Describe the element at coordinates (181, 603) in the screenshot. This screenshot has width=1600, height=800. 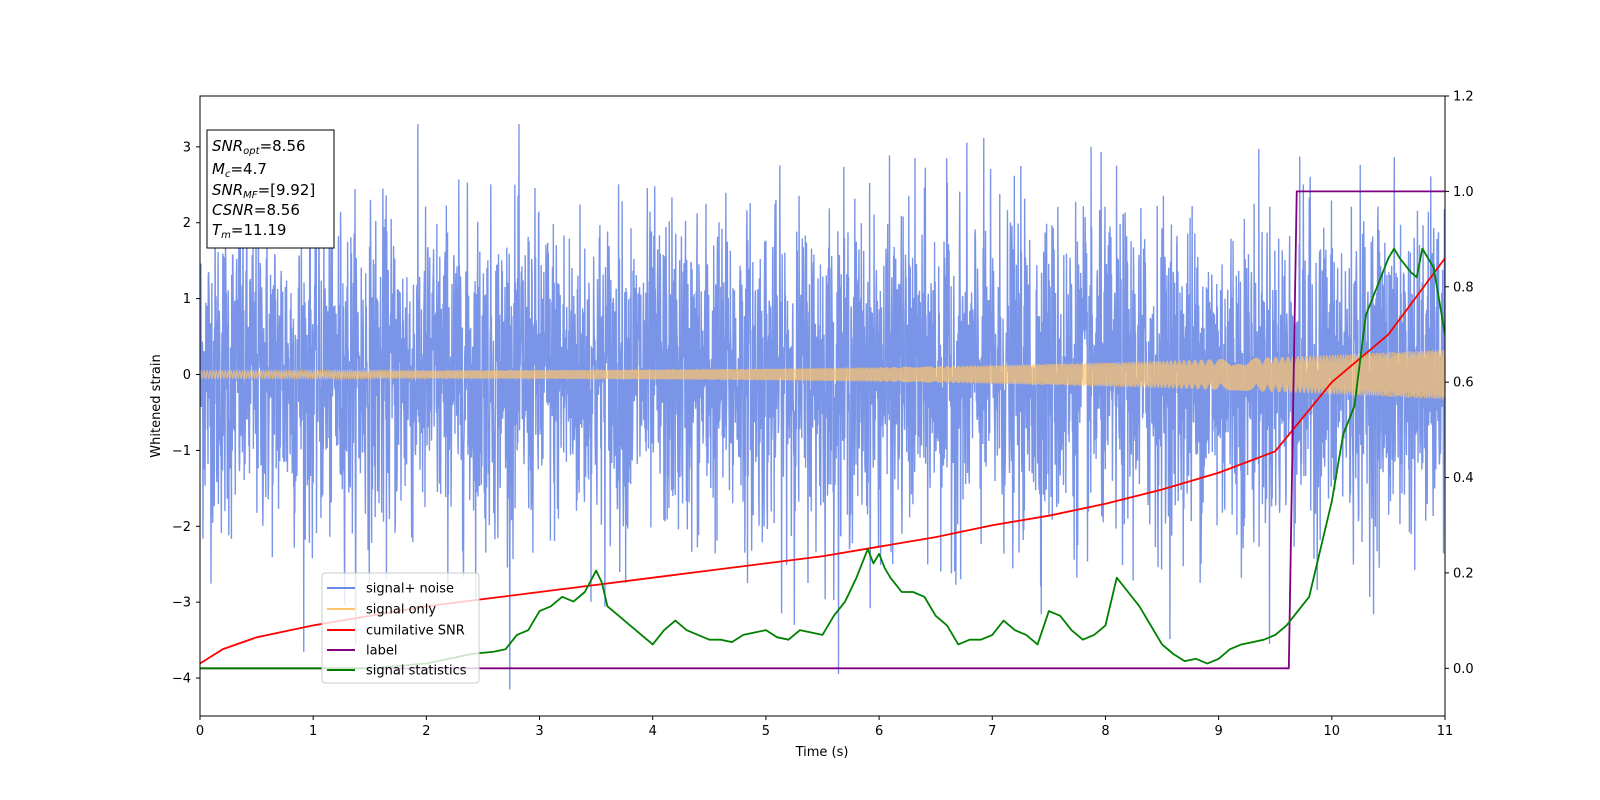
I see `y-tick-label-left: −3` at that location.